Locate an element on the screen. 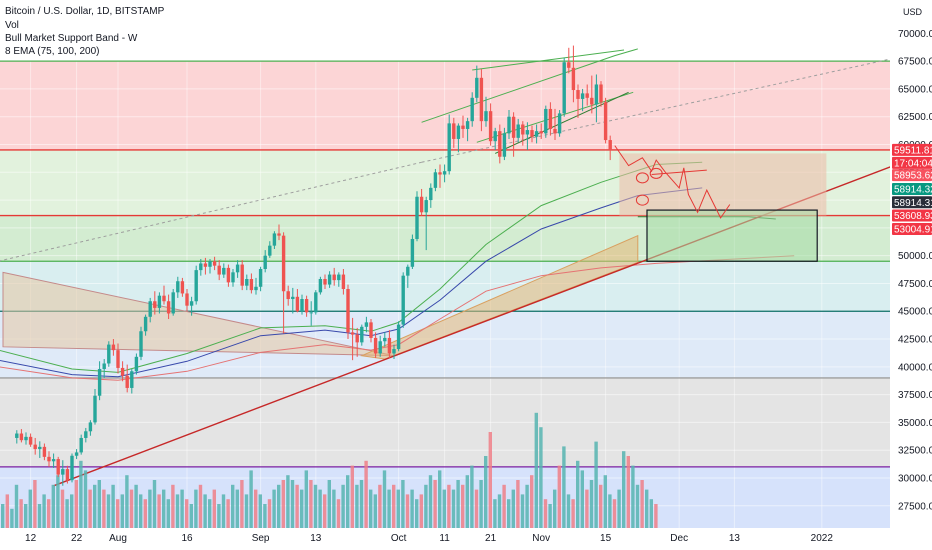  time-tick-label: 15 is located at coordinates (606, 538).